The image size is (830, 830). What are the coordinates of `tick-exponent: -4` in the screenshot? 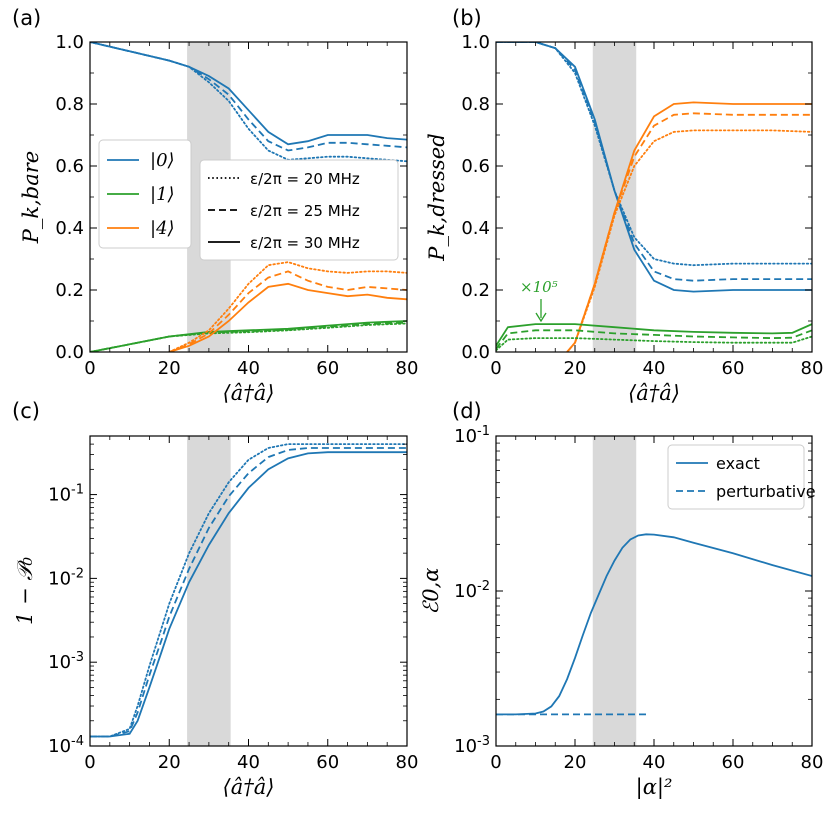 It's located at (77, 741).